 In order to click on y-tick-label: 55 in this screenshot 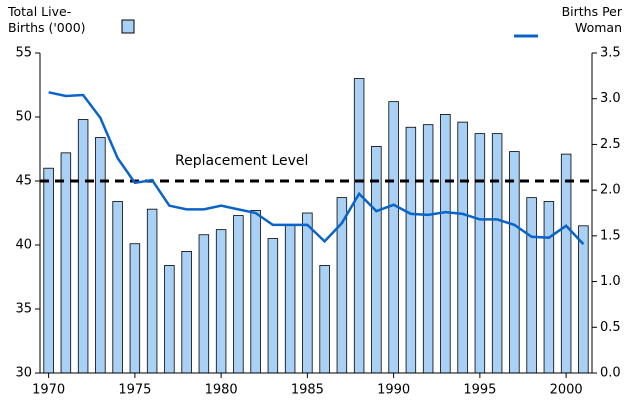, I will do `click(23, 53)`.